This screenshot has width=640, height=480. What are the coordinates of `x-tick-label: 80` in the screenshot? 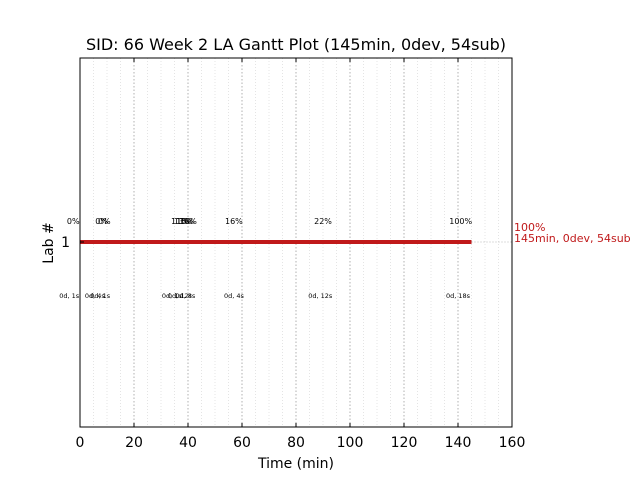 It's located at (296, 443).